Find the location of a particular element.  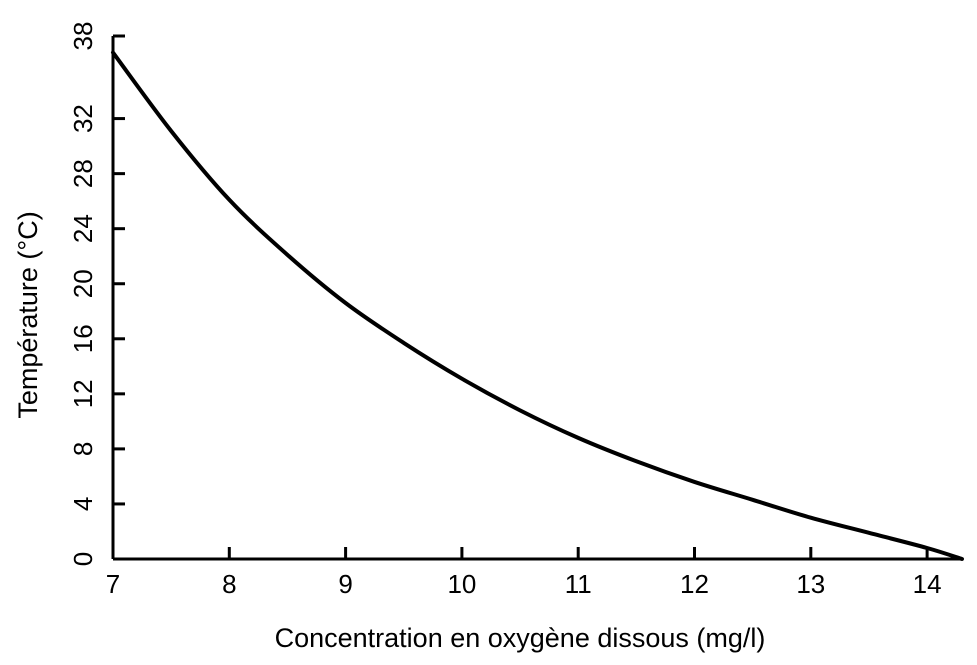

y-tick-label: 16 is located at coordinates (83, 338).